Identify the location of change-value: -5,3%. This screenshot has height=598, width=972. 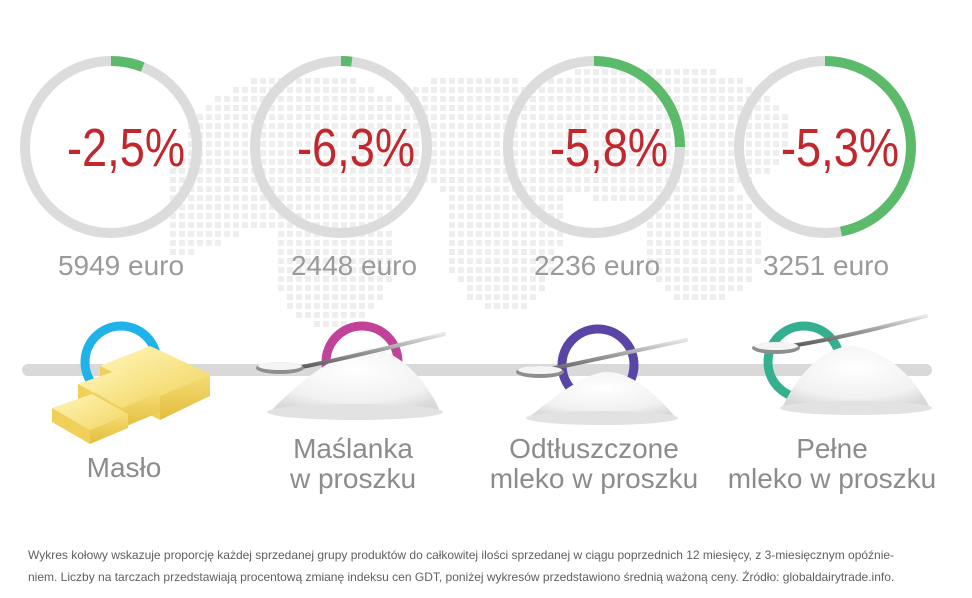
(840, 148).